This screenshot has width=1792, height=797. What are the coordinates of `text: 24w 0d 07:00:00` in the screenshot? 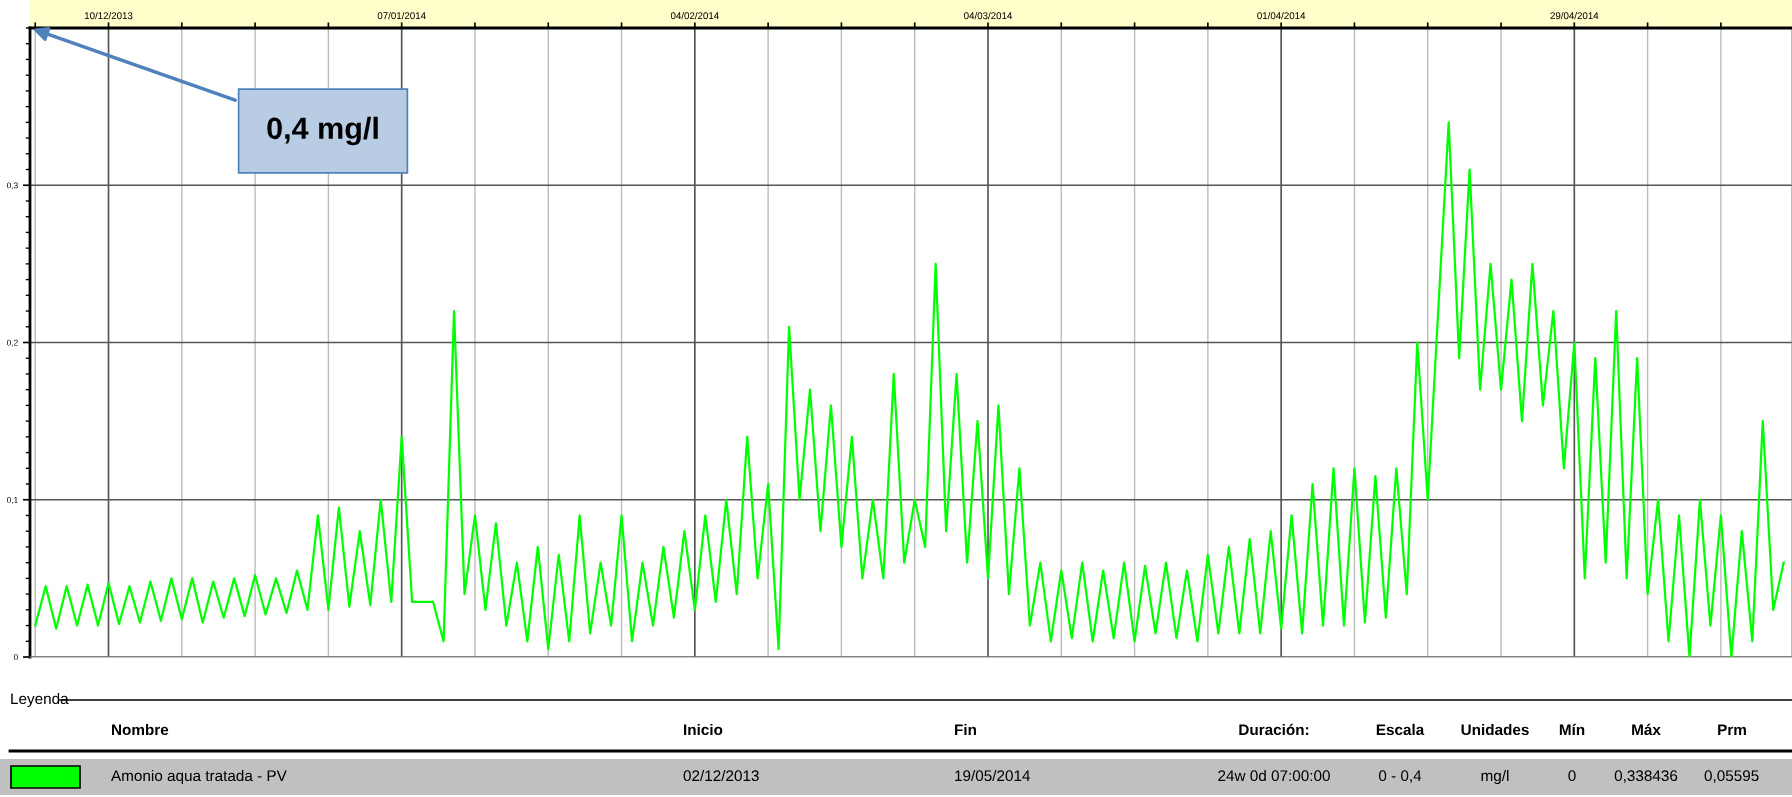 It's located at (1274, 775).